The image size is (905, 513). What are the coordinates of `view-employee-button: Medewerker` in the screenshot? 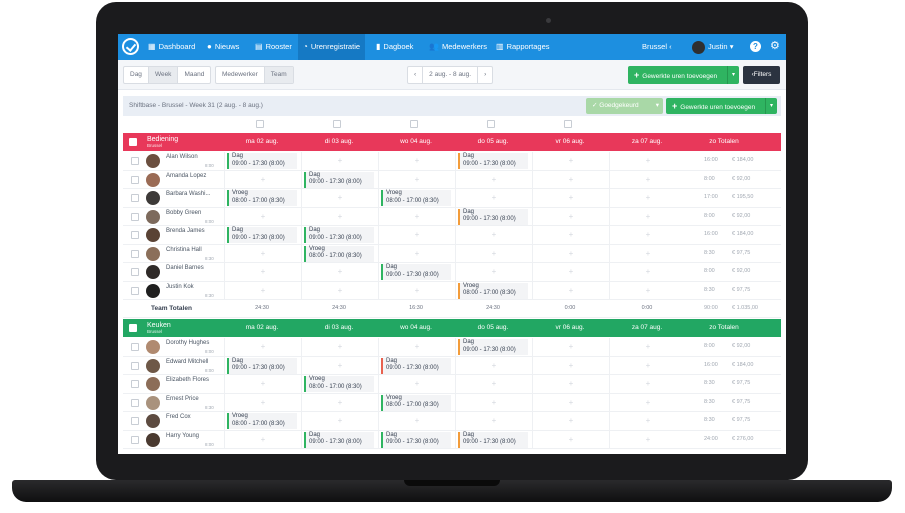 It's located at (240, 75).